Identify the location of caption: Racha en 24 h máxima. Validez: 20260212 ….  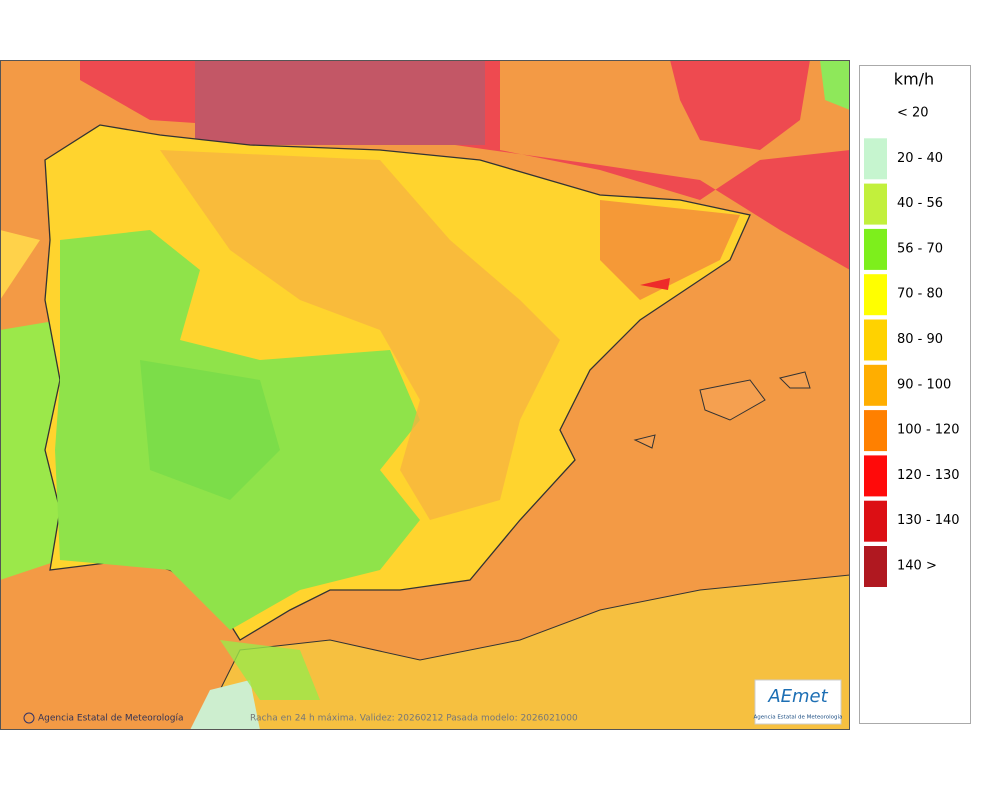
(414, 719).